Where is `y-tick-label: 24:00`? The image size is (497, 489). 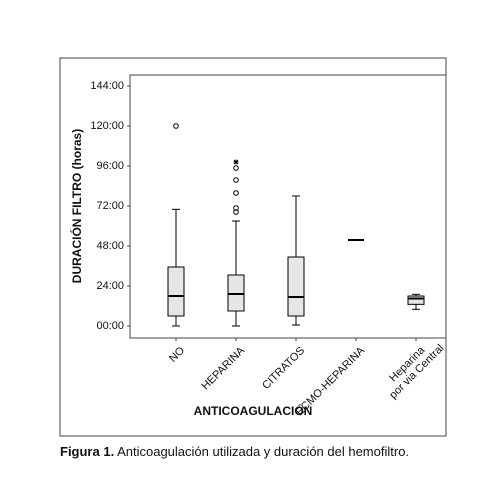
y-tick-label: 24:00 is located at coordinates (110, 286).